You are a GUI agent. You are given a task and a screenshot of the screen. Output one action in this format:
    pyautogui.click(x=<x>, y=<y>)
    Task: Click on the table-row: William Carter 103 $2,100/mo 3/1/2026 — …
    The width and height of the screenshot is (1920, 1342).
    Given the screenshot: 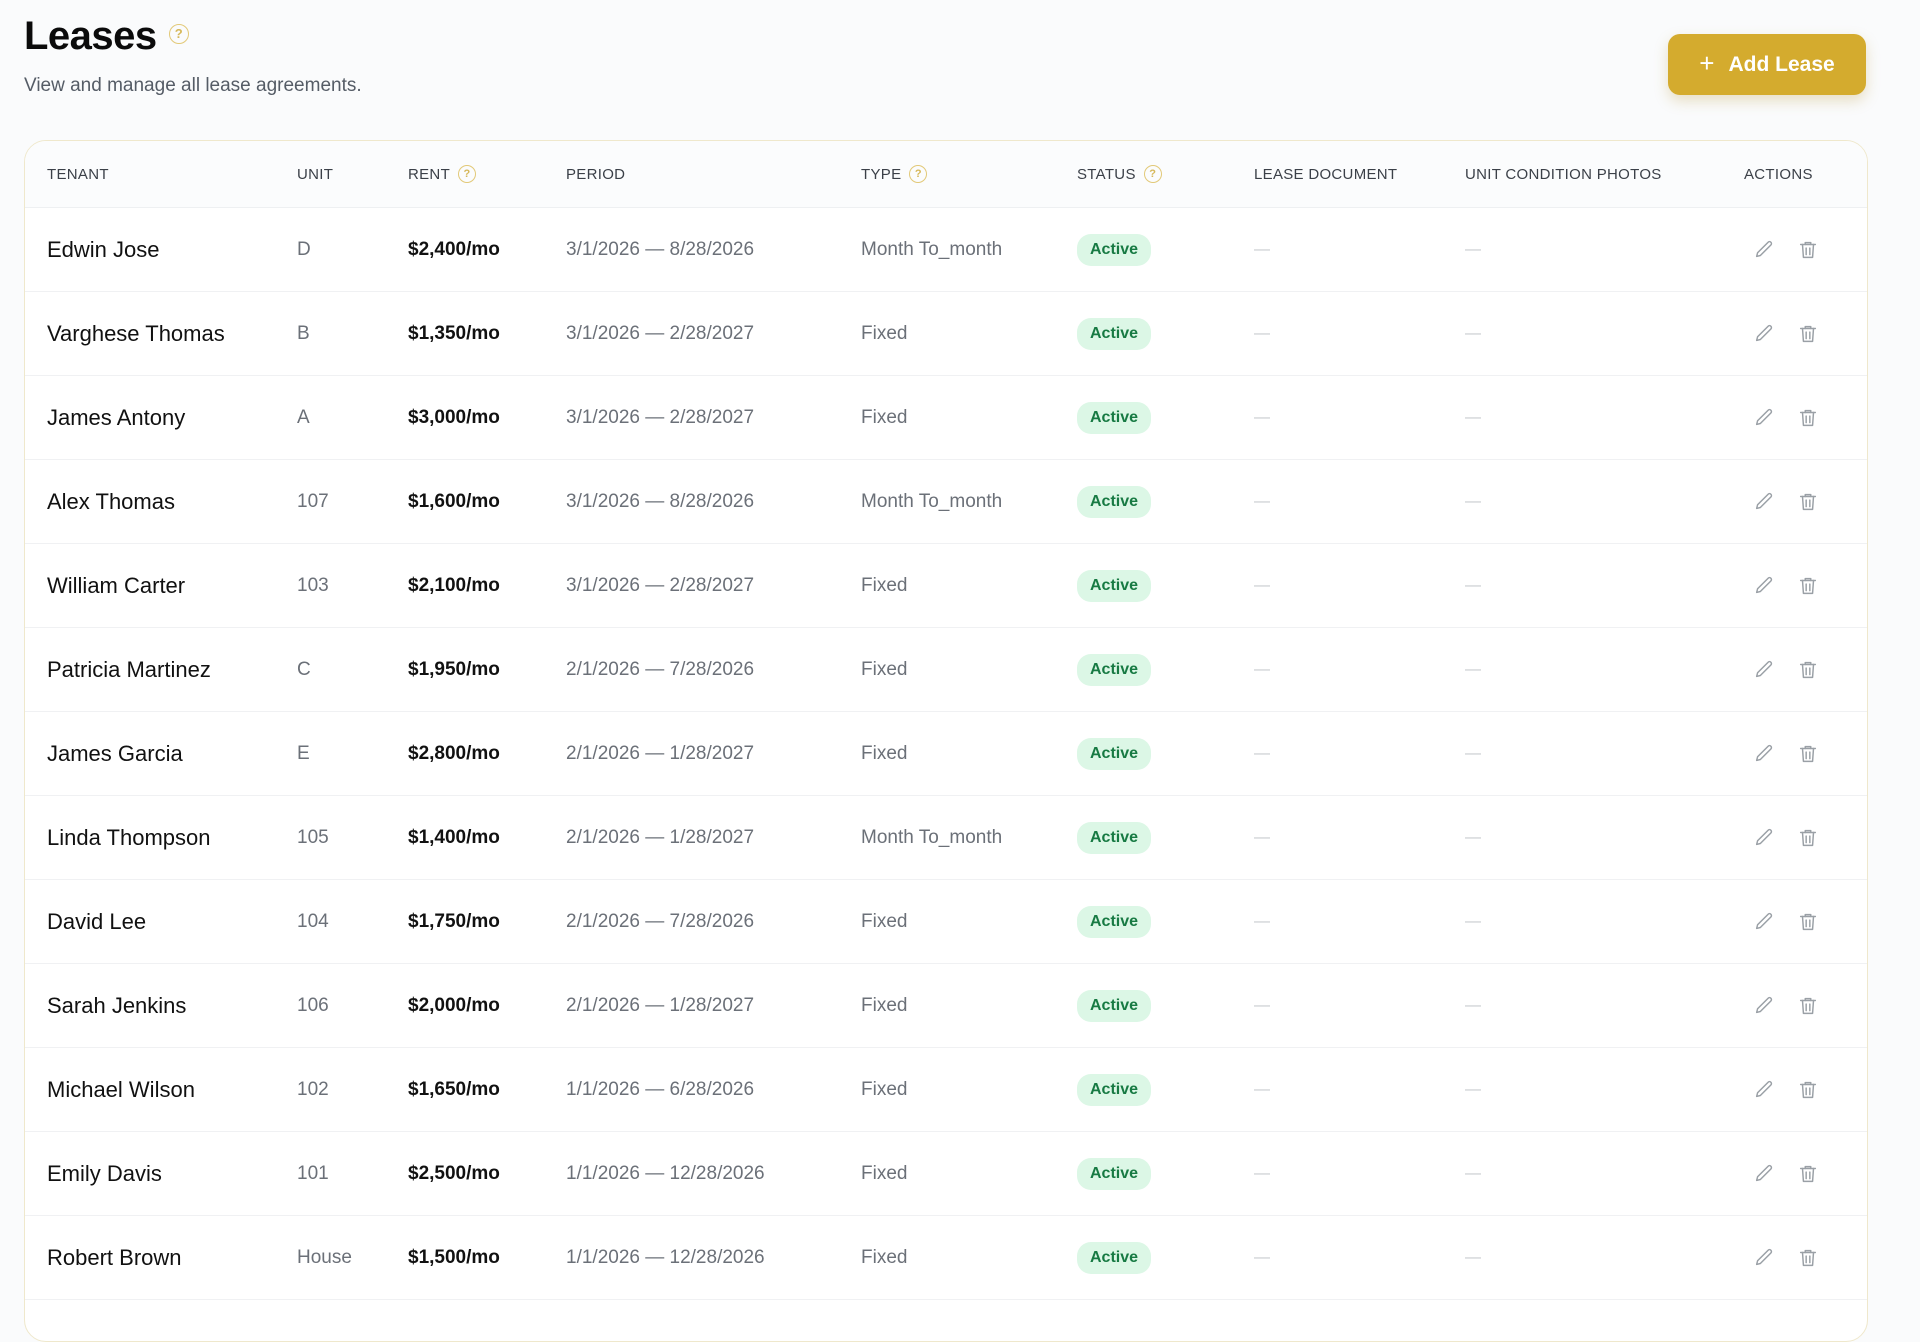 What is the action you would take?
    pyautogui.click(x=946, y=586)
    